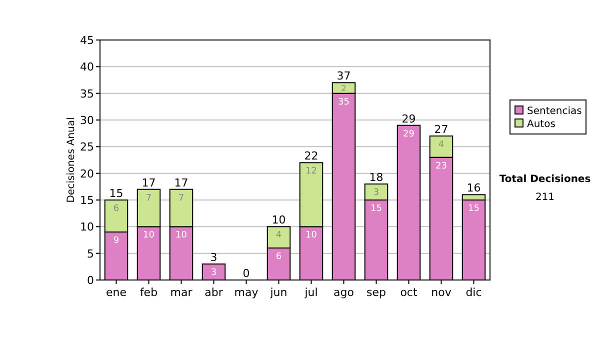 This screenshot has width=600, height=340. Describe the element at coordinates (87, 40) in the screenshot. I see `y-tick-label: 45` at that location.